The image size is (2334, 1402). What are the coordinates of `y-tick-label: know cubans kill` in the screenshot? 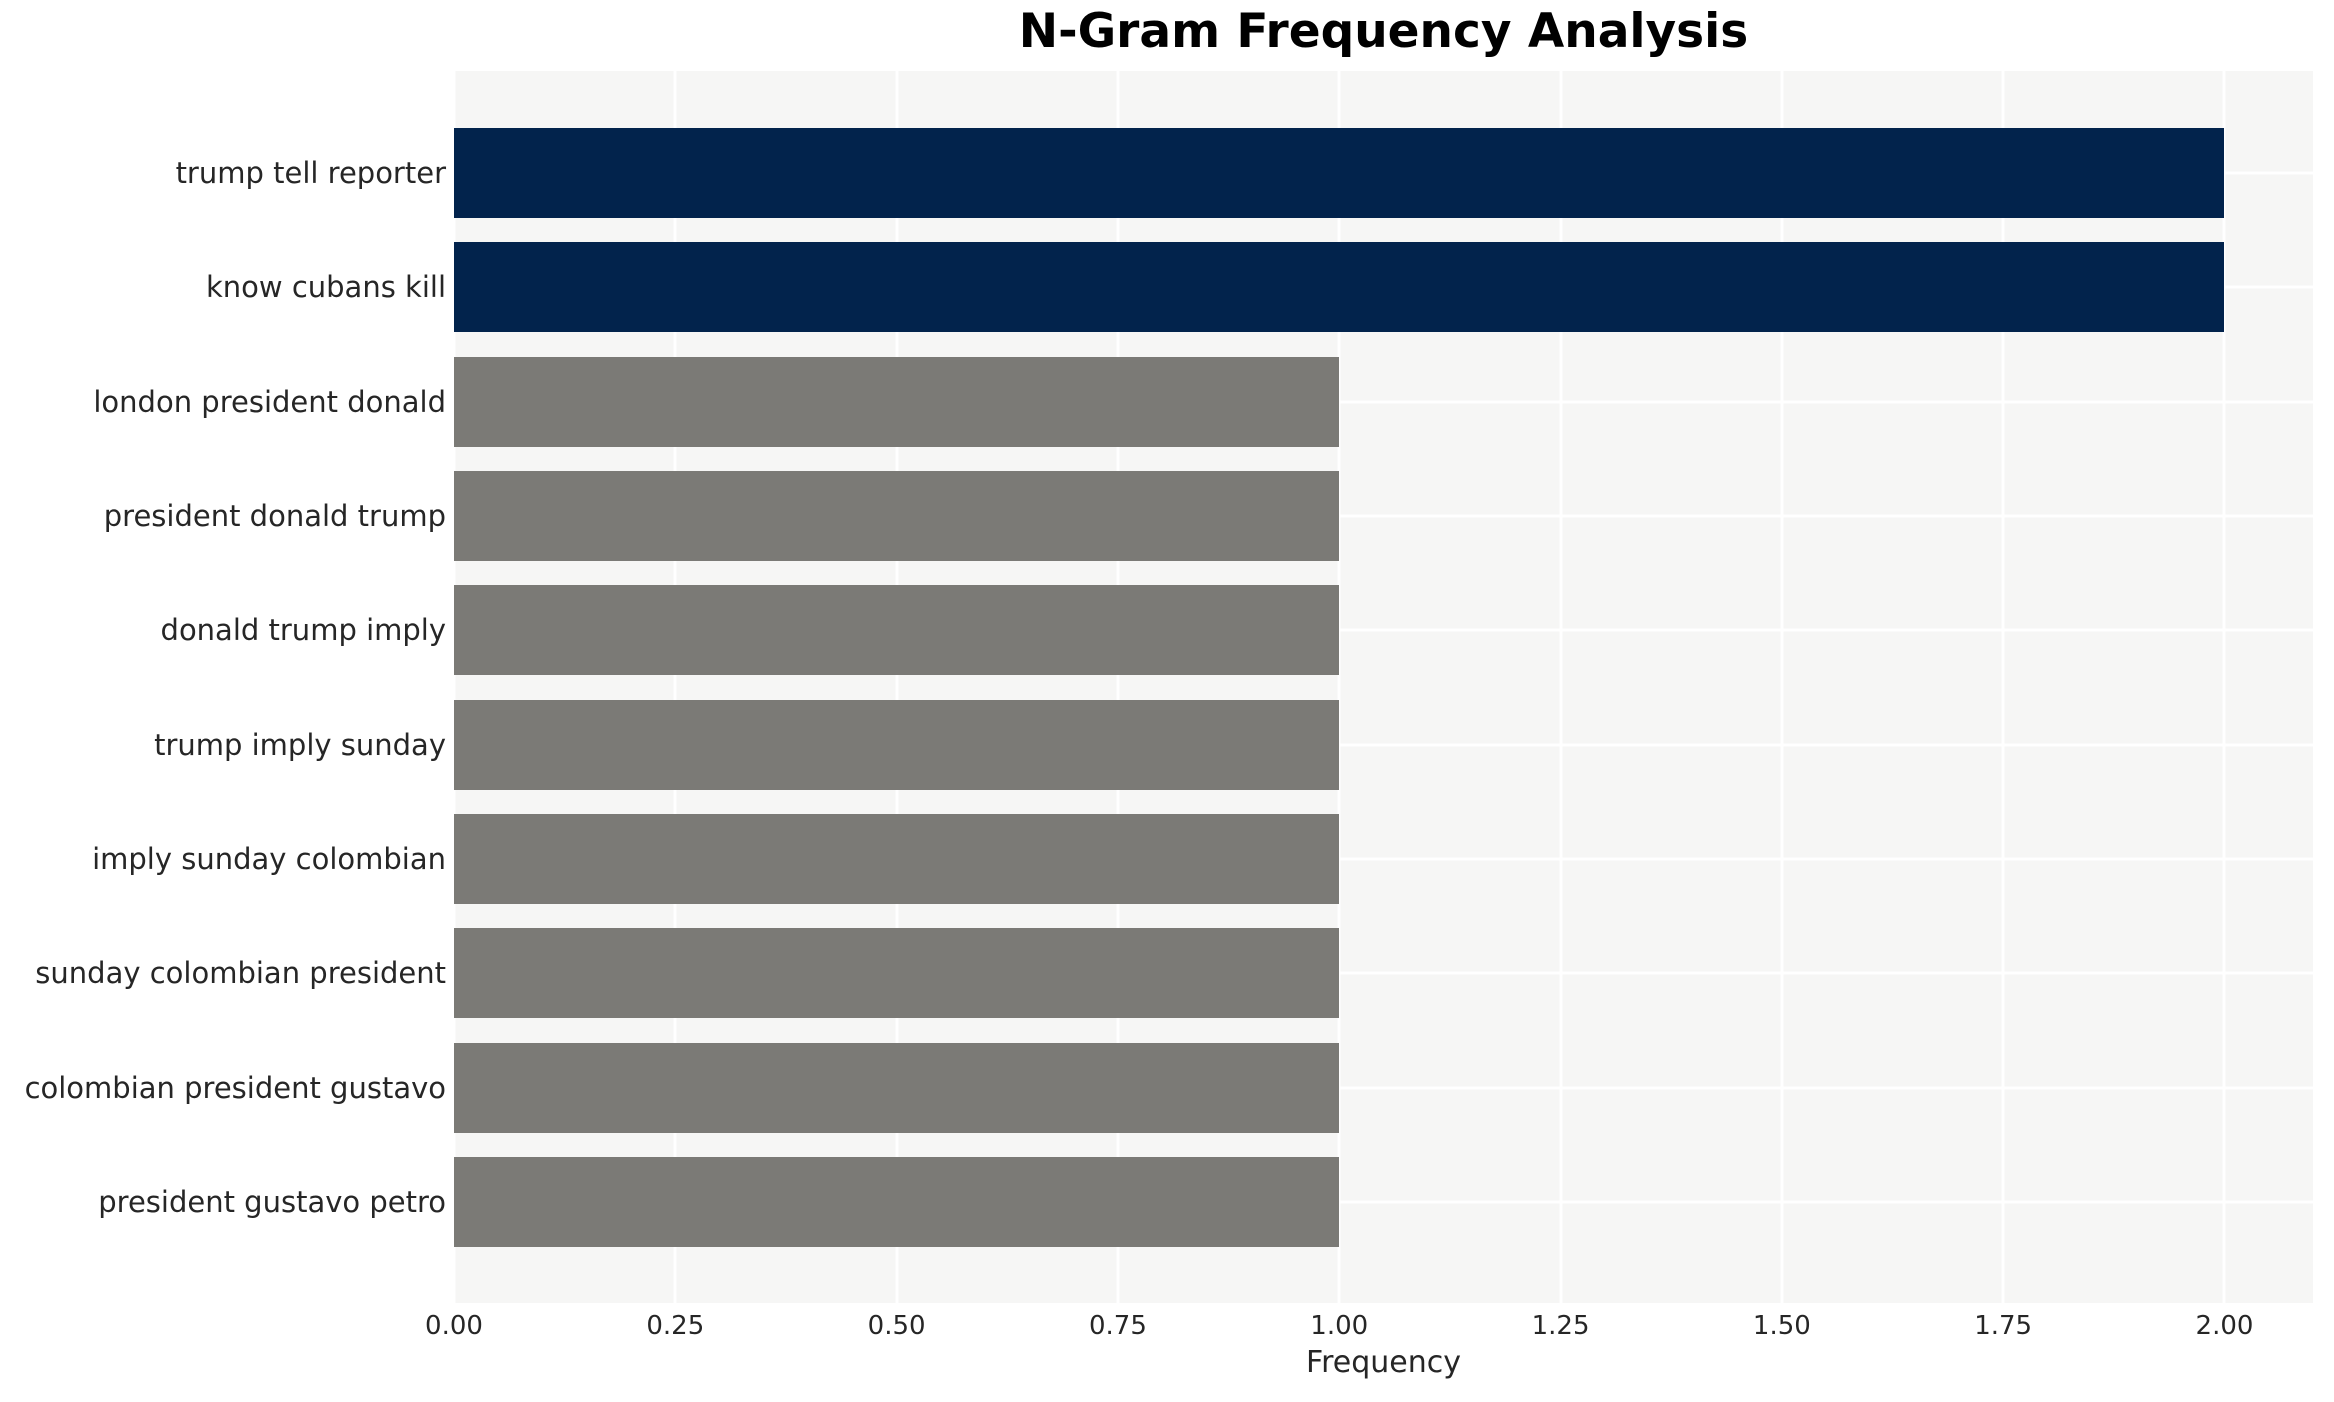 It's located at (325, 287).